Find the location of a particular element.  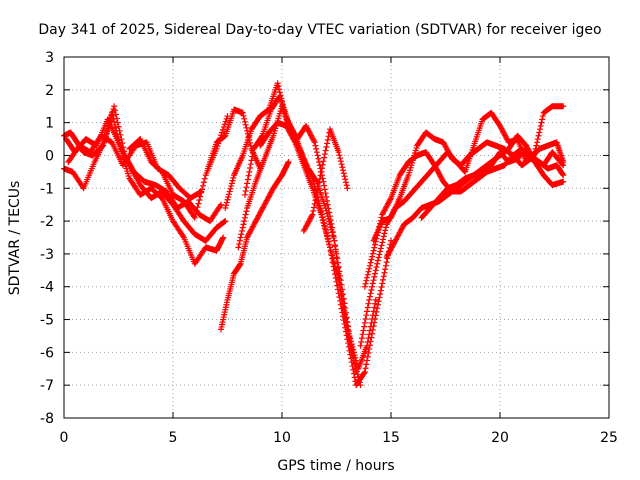

y-tick-label: -1 is located at coordinates (47, 189).